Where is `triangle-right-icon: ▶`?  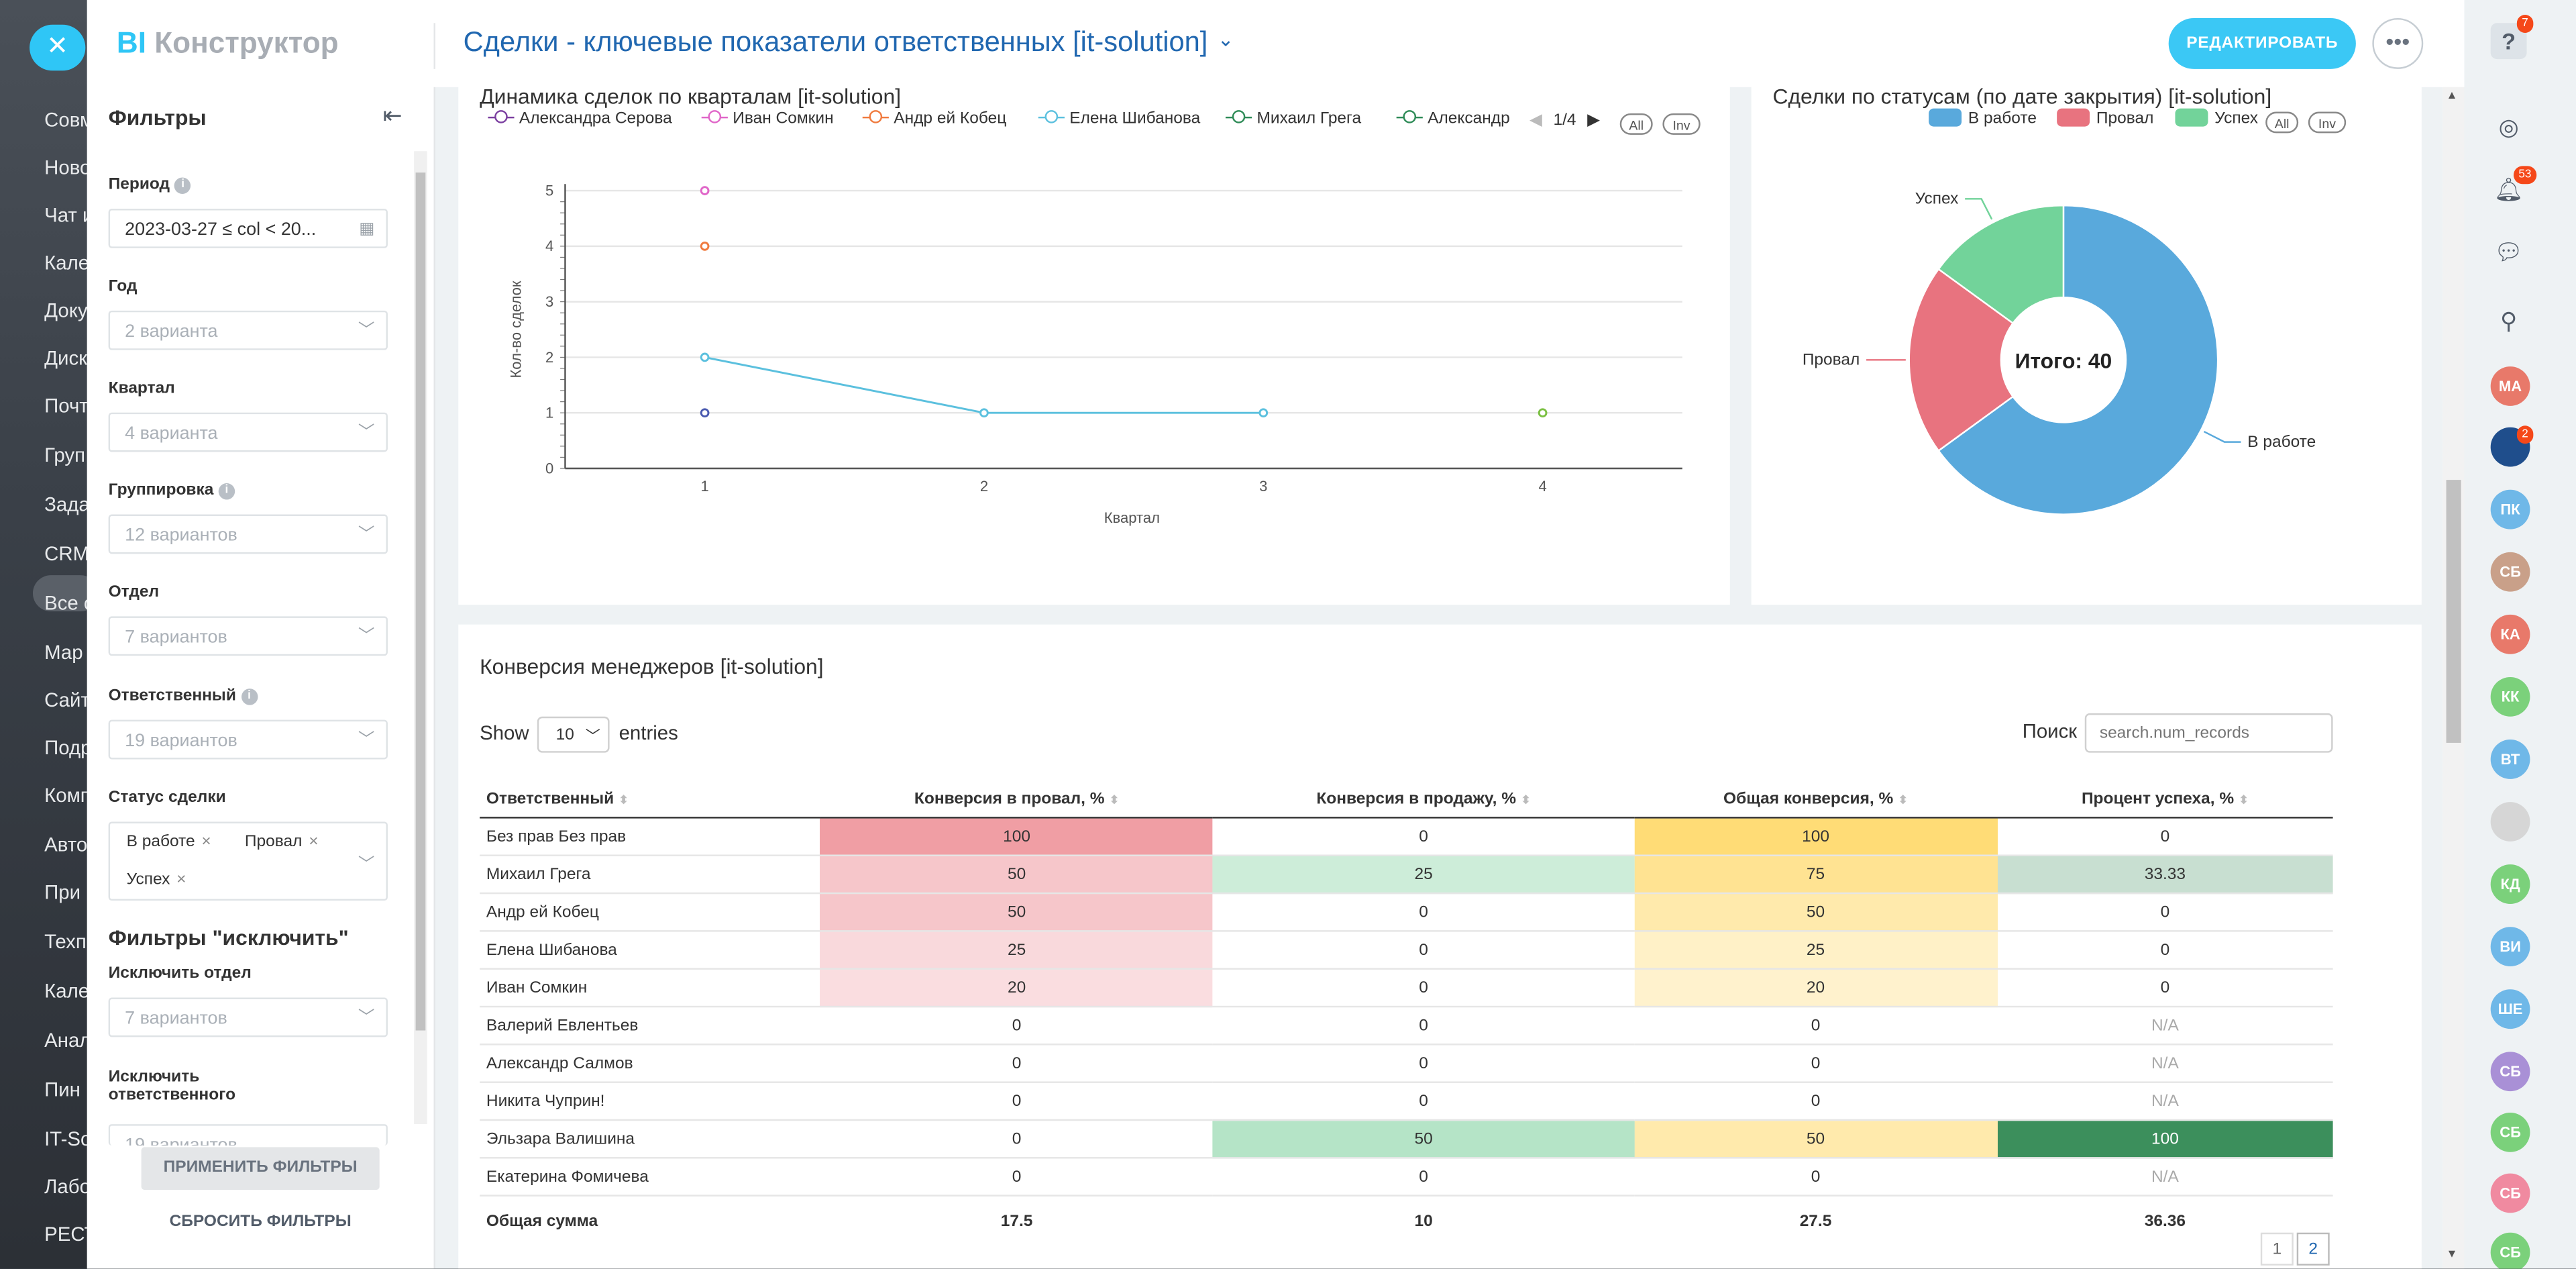
triangle-right-icon: ▶ is located at coordinates (1594, 120).